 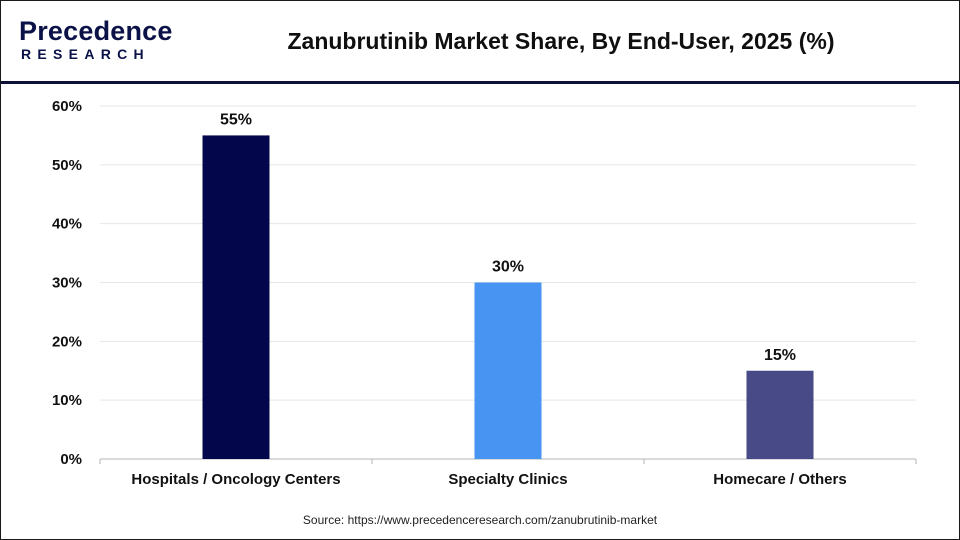 I want to click on y-tick-label: 40%, so click(x=67, y=224).